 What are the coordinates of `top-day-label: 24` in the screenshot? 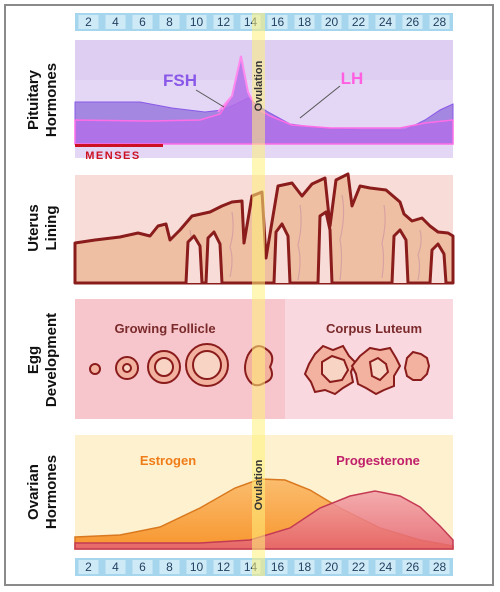 It's located at (386, 22).